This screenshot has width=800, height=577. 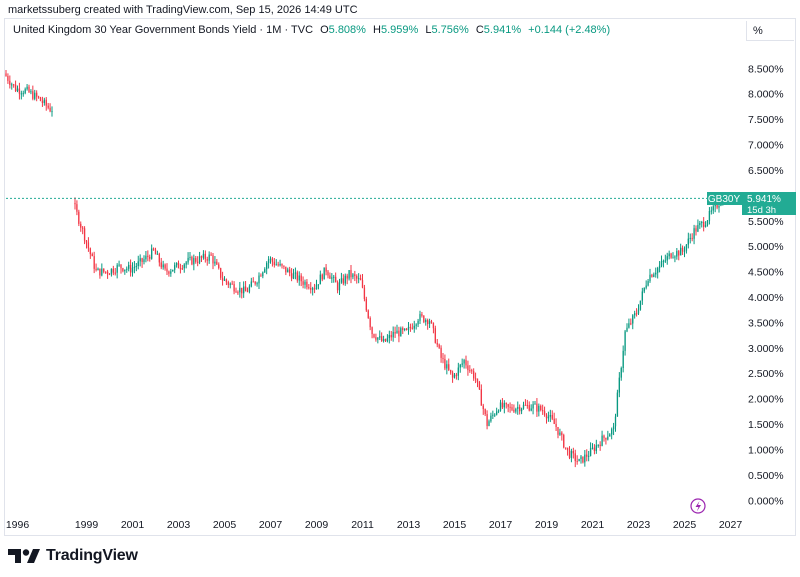 I want to click on lightning-bolt-icon, so click(x=698, y=506).